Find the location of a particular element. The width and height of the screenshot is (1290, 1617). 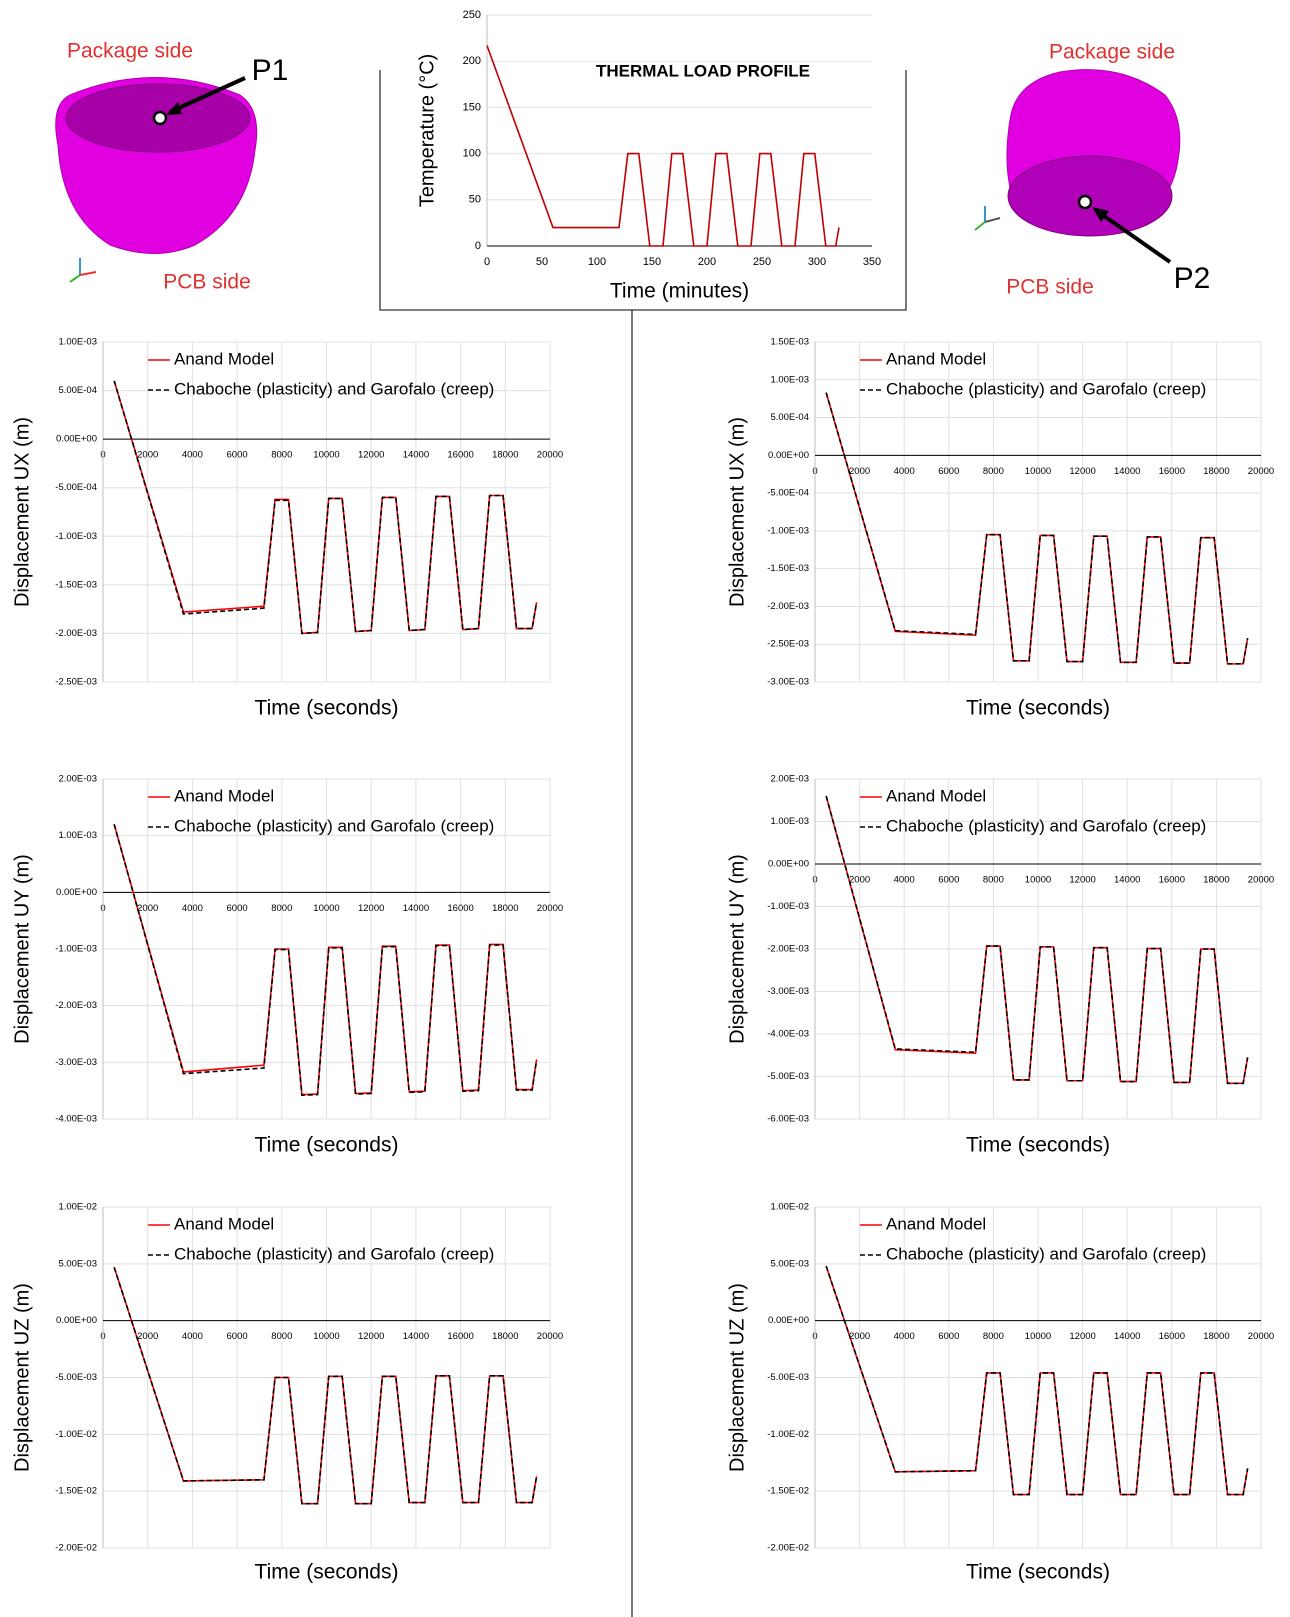

y-tick-label: 5.00E-03 is located at coordinates (77, 1263).